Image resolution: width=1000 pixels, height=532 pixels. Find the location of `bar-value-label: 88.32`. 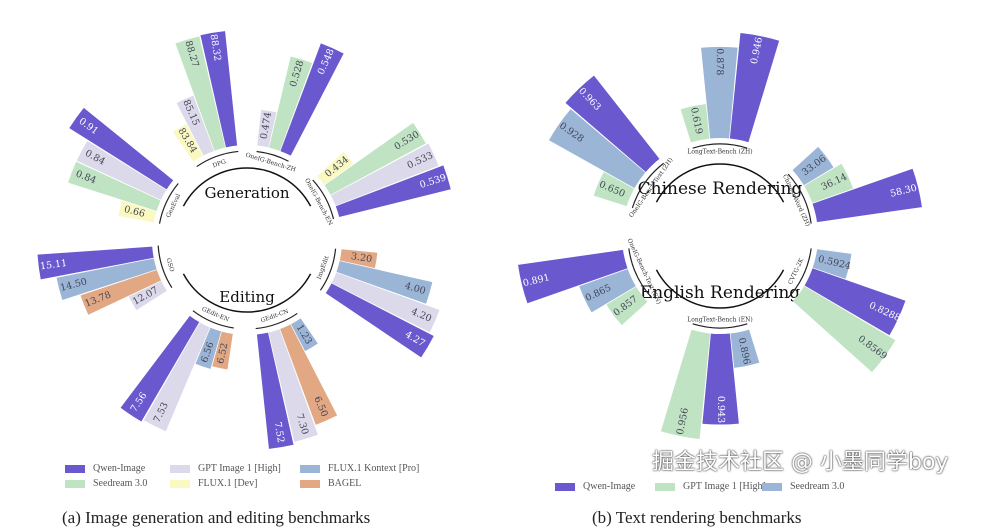

bar-value-label: 88.32 is located at coordinates (215, 47).